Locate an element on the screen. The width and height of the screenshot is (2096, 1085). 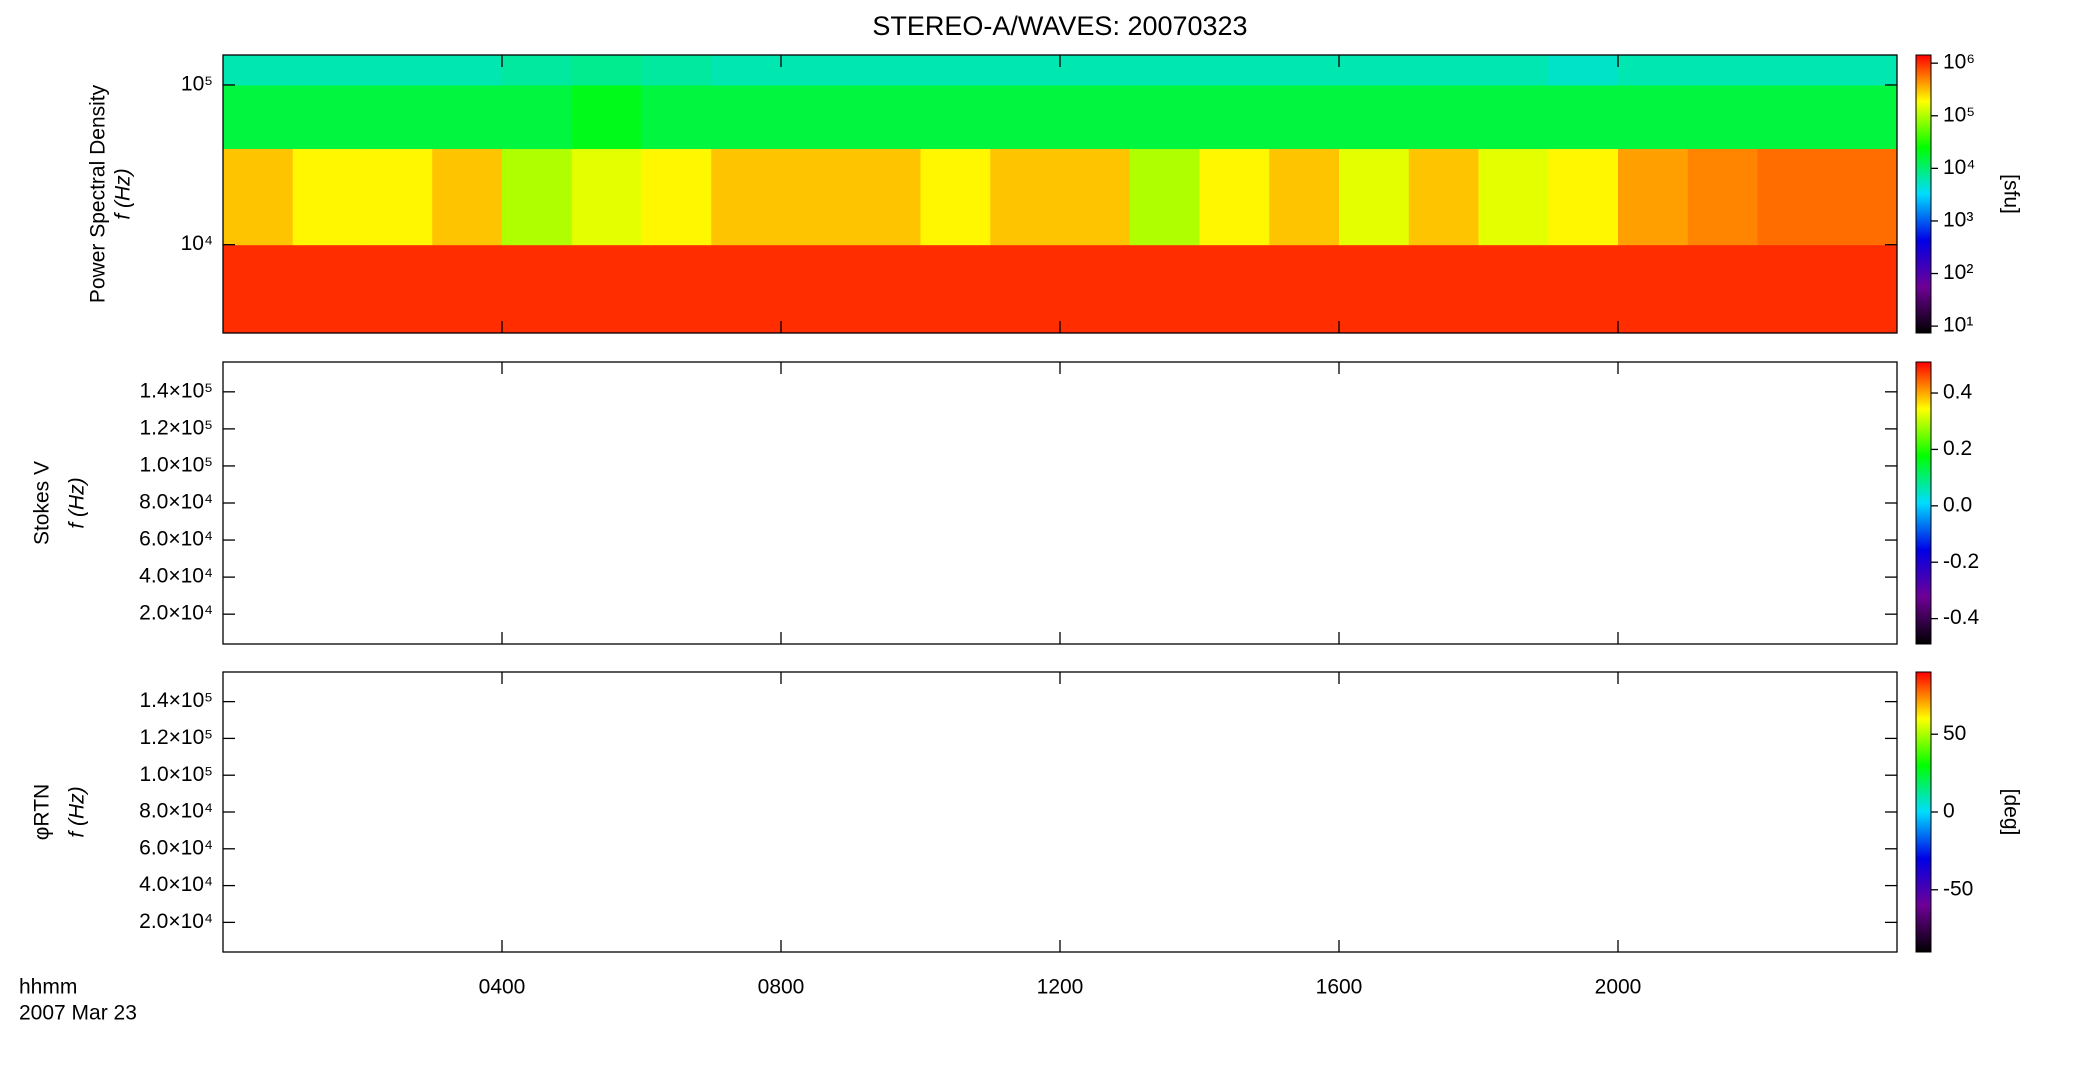
colorbar-tick-label: 0.0 is located at coordinates (1957, 504).